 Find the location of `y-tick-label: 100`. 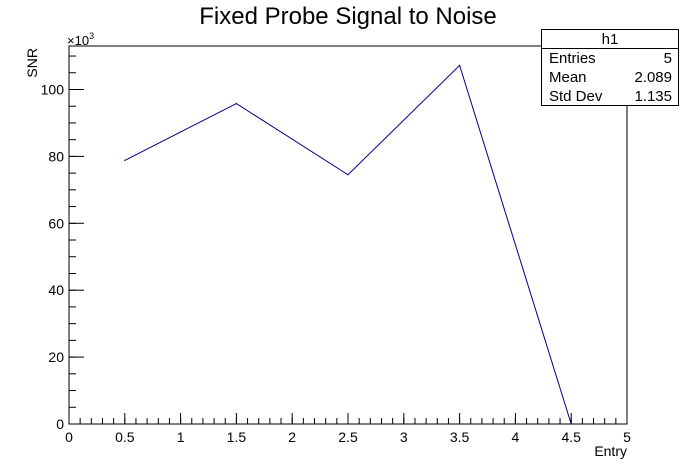

y-tick-label: 100 is located at coordinates (53, 89).